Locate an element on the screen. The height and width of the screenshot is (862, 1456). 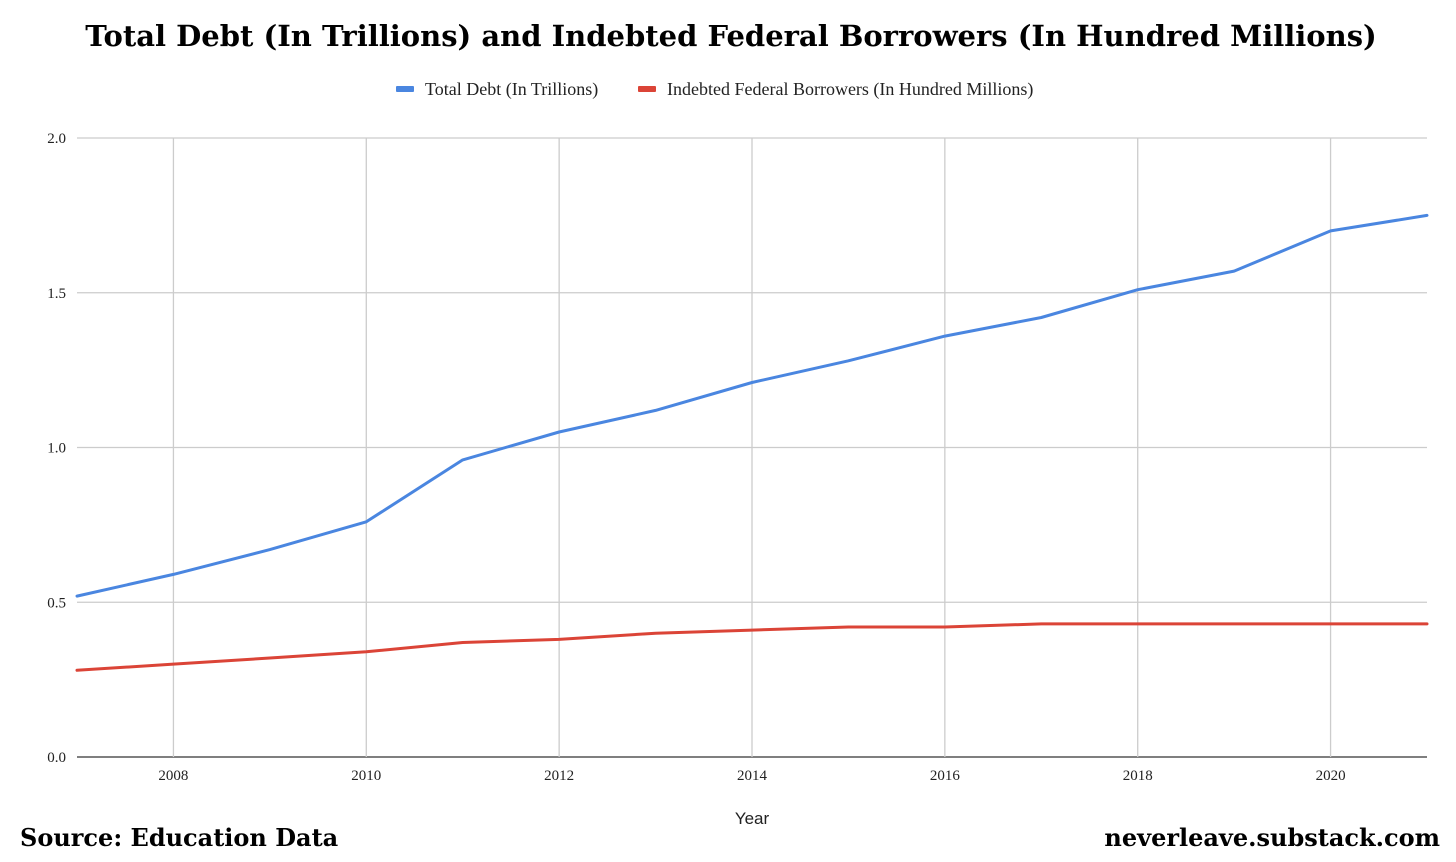
x-tick-label: 2008 is located at coordinates (173, 776).